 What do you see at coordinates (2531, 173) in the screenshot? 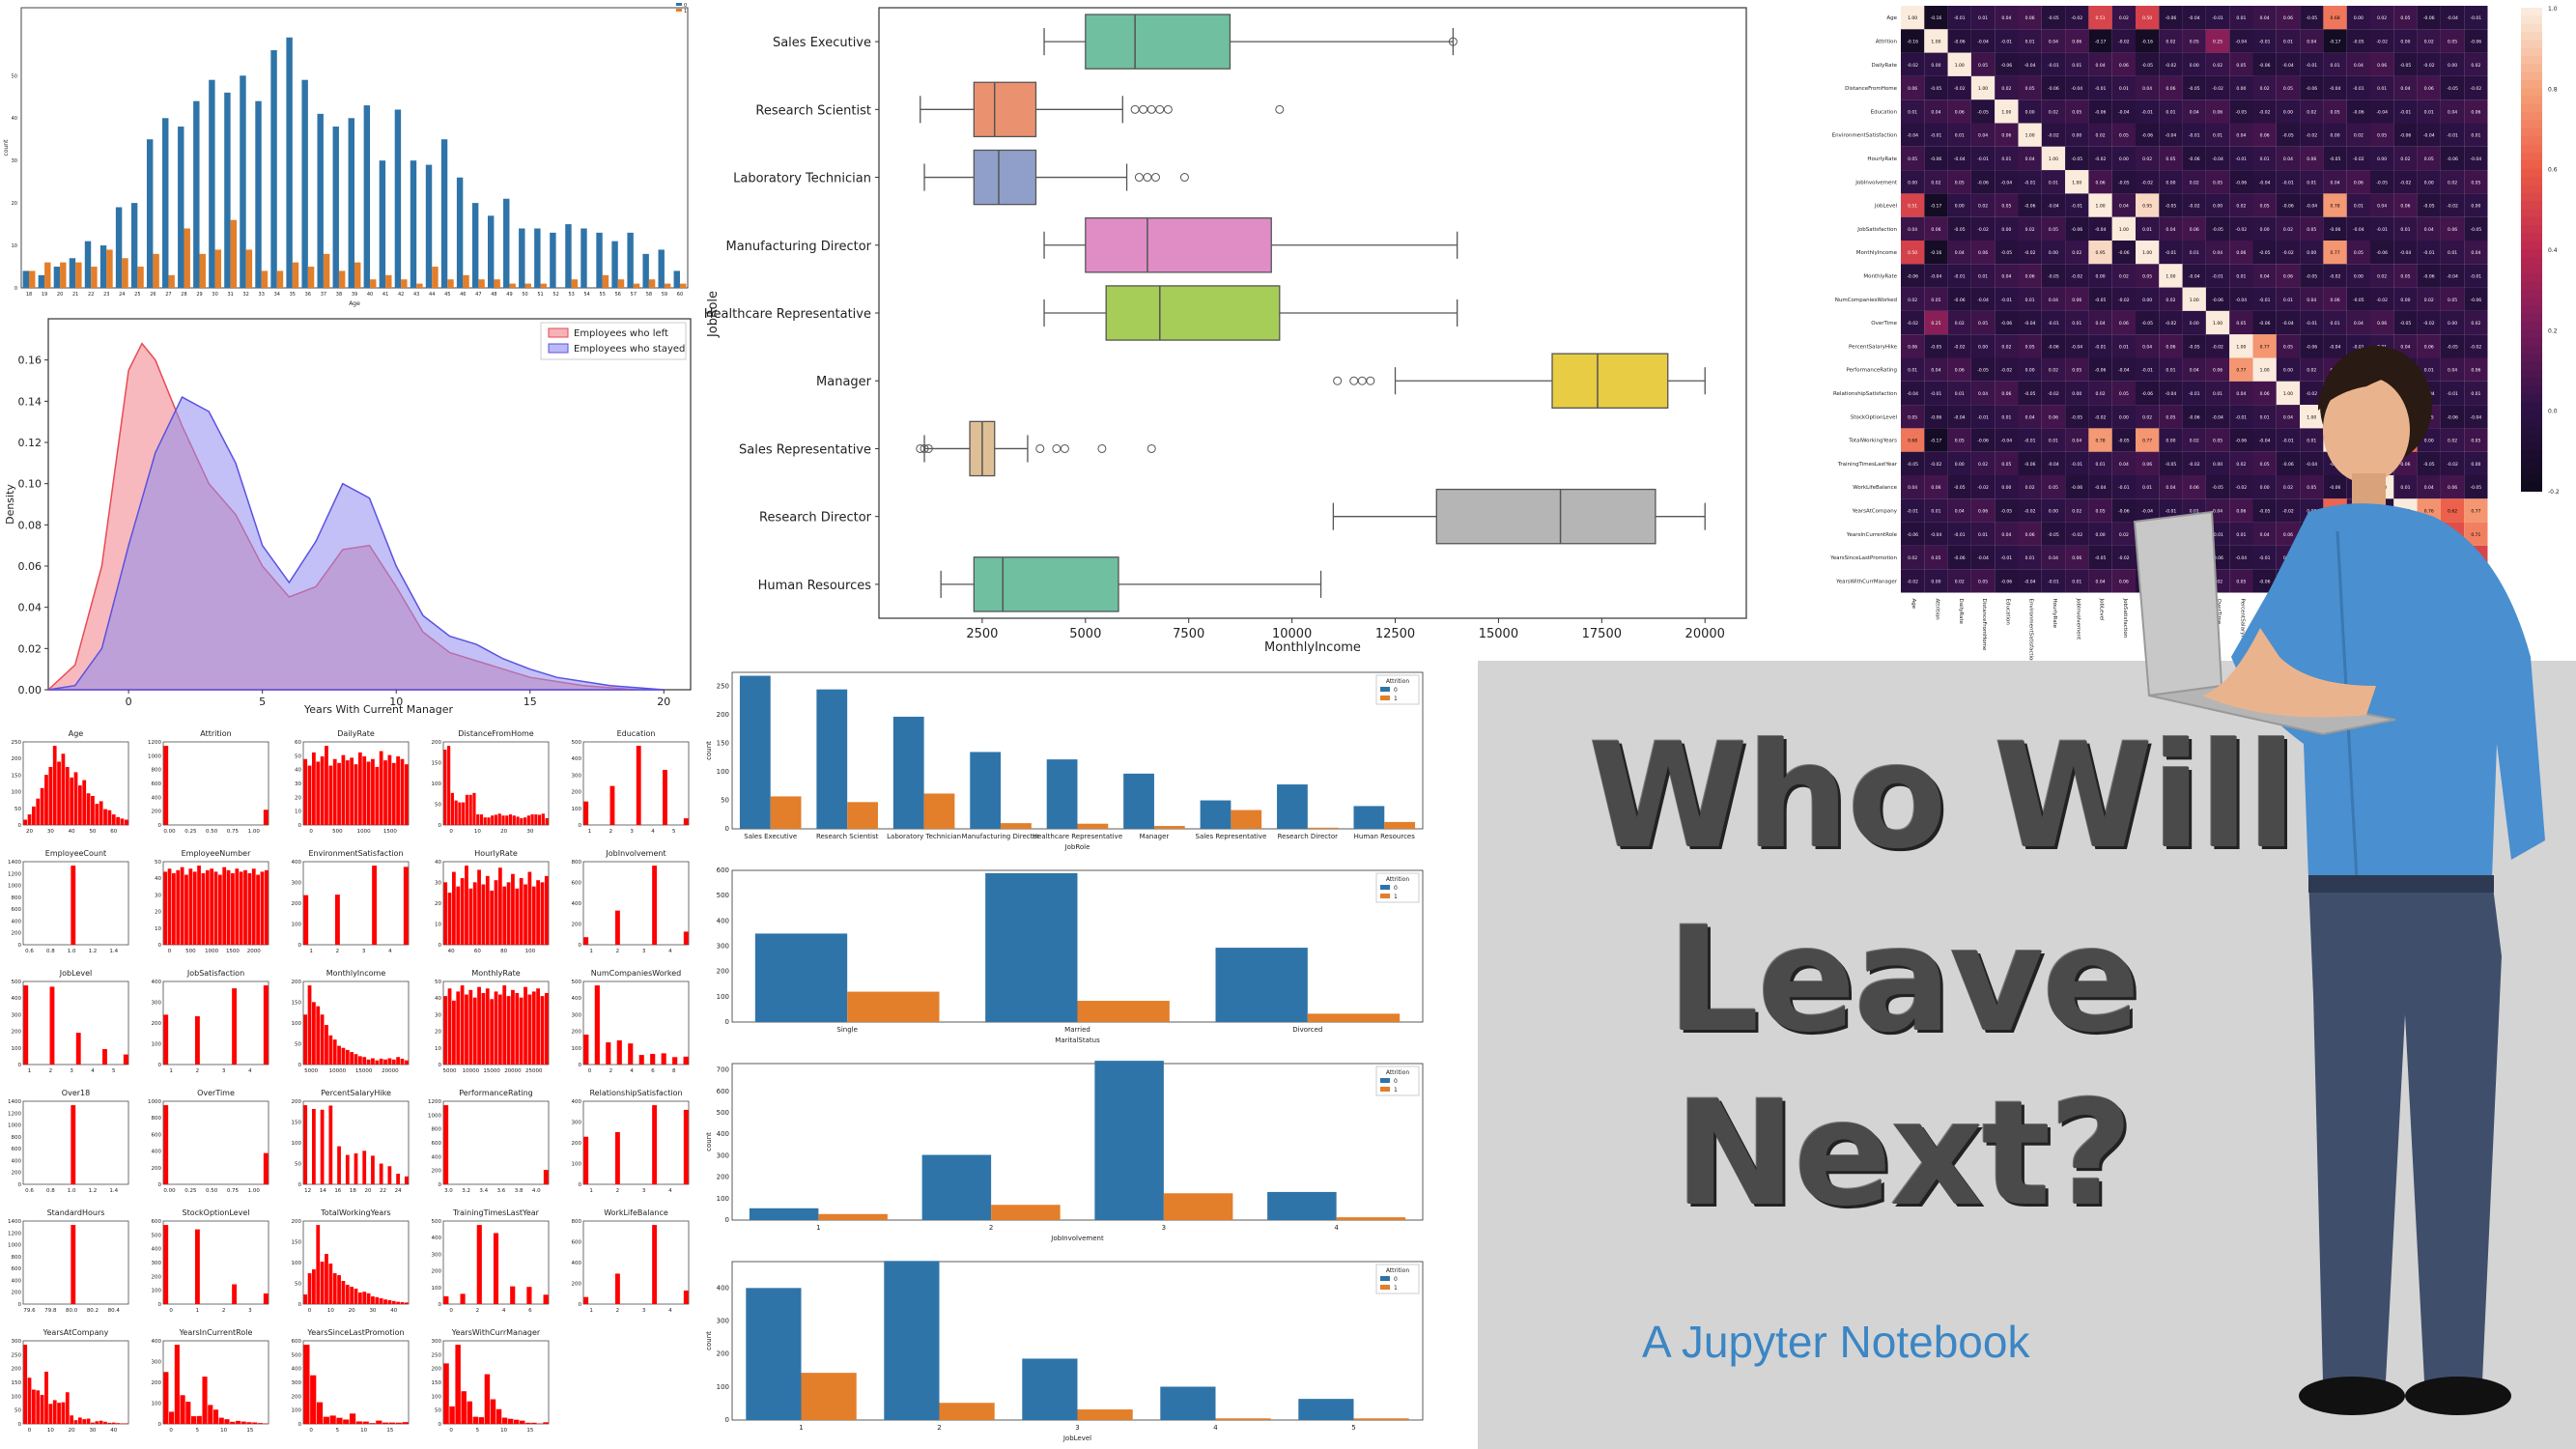
I see `colorbar-segment` at bounding box center [2531, 173].